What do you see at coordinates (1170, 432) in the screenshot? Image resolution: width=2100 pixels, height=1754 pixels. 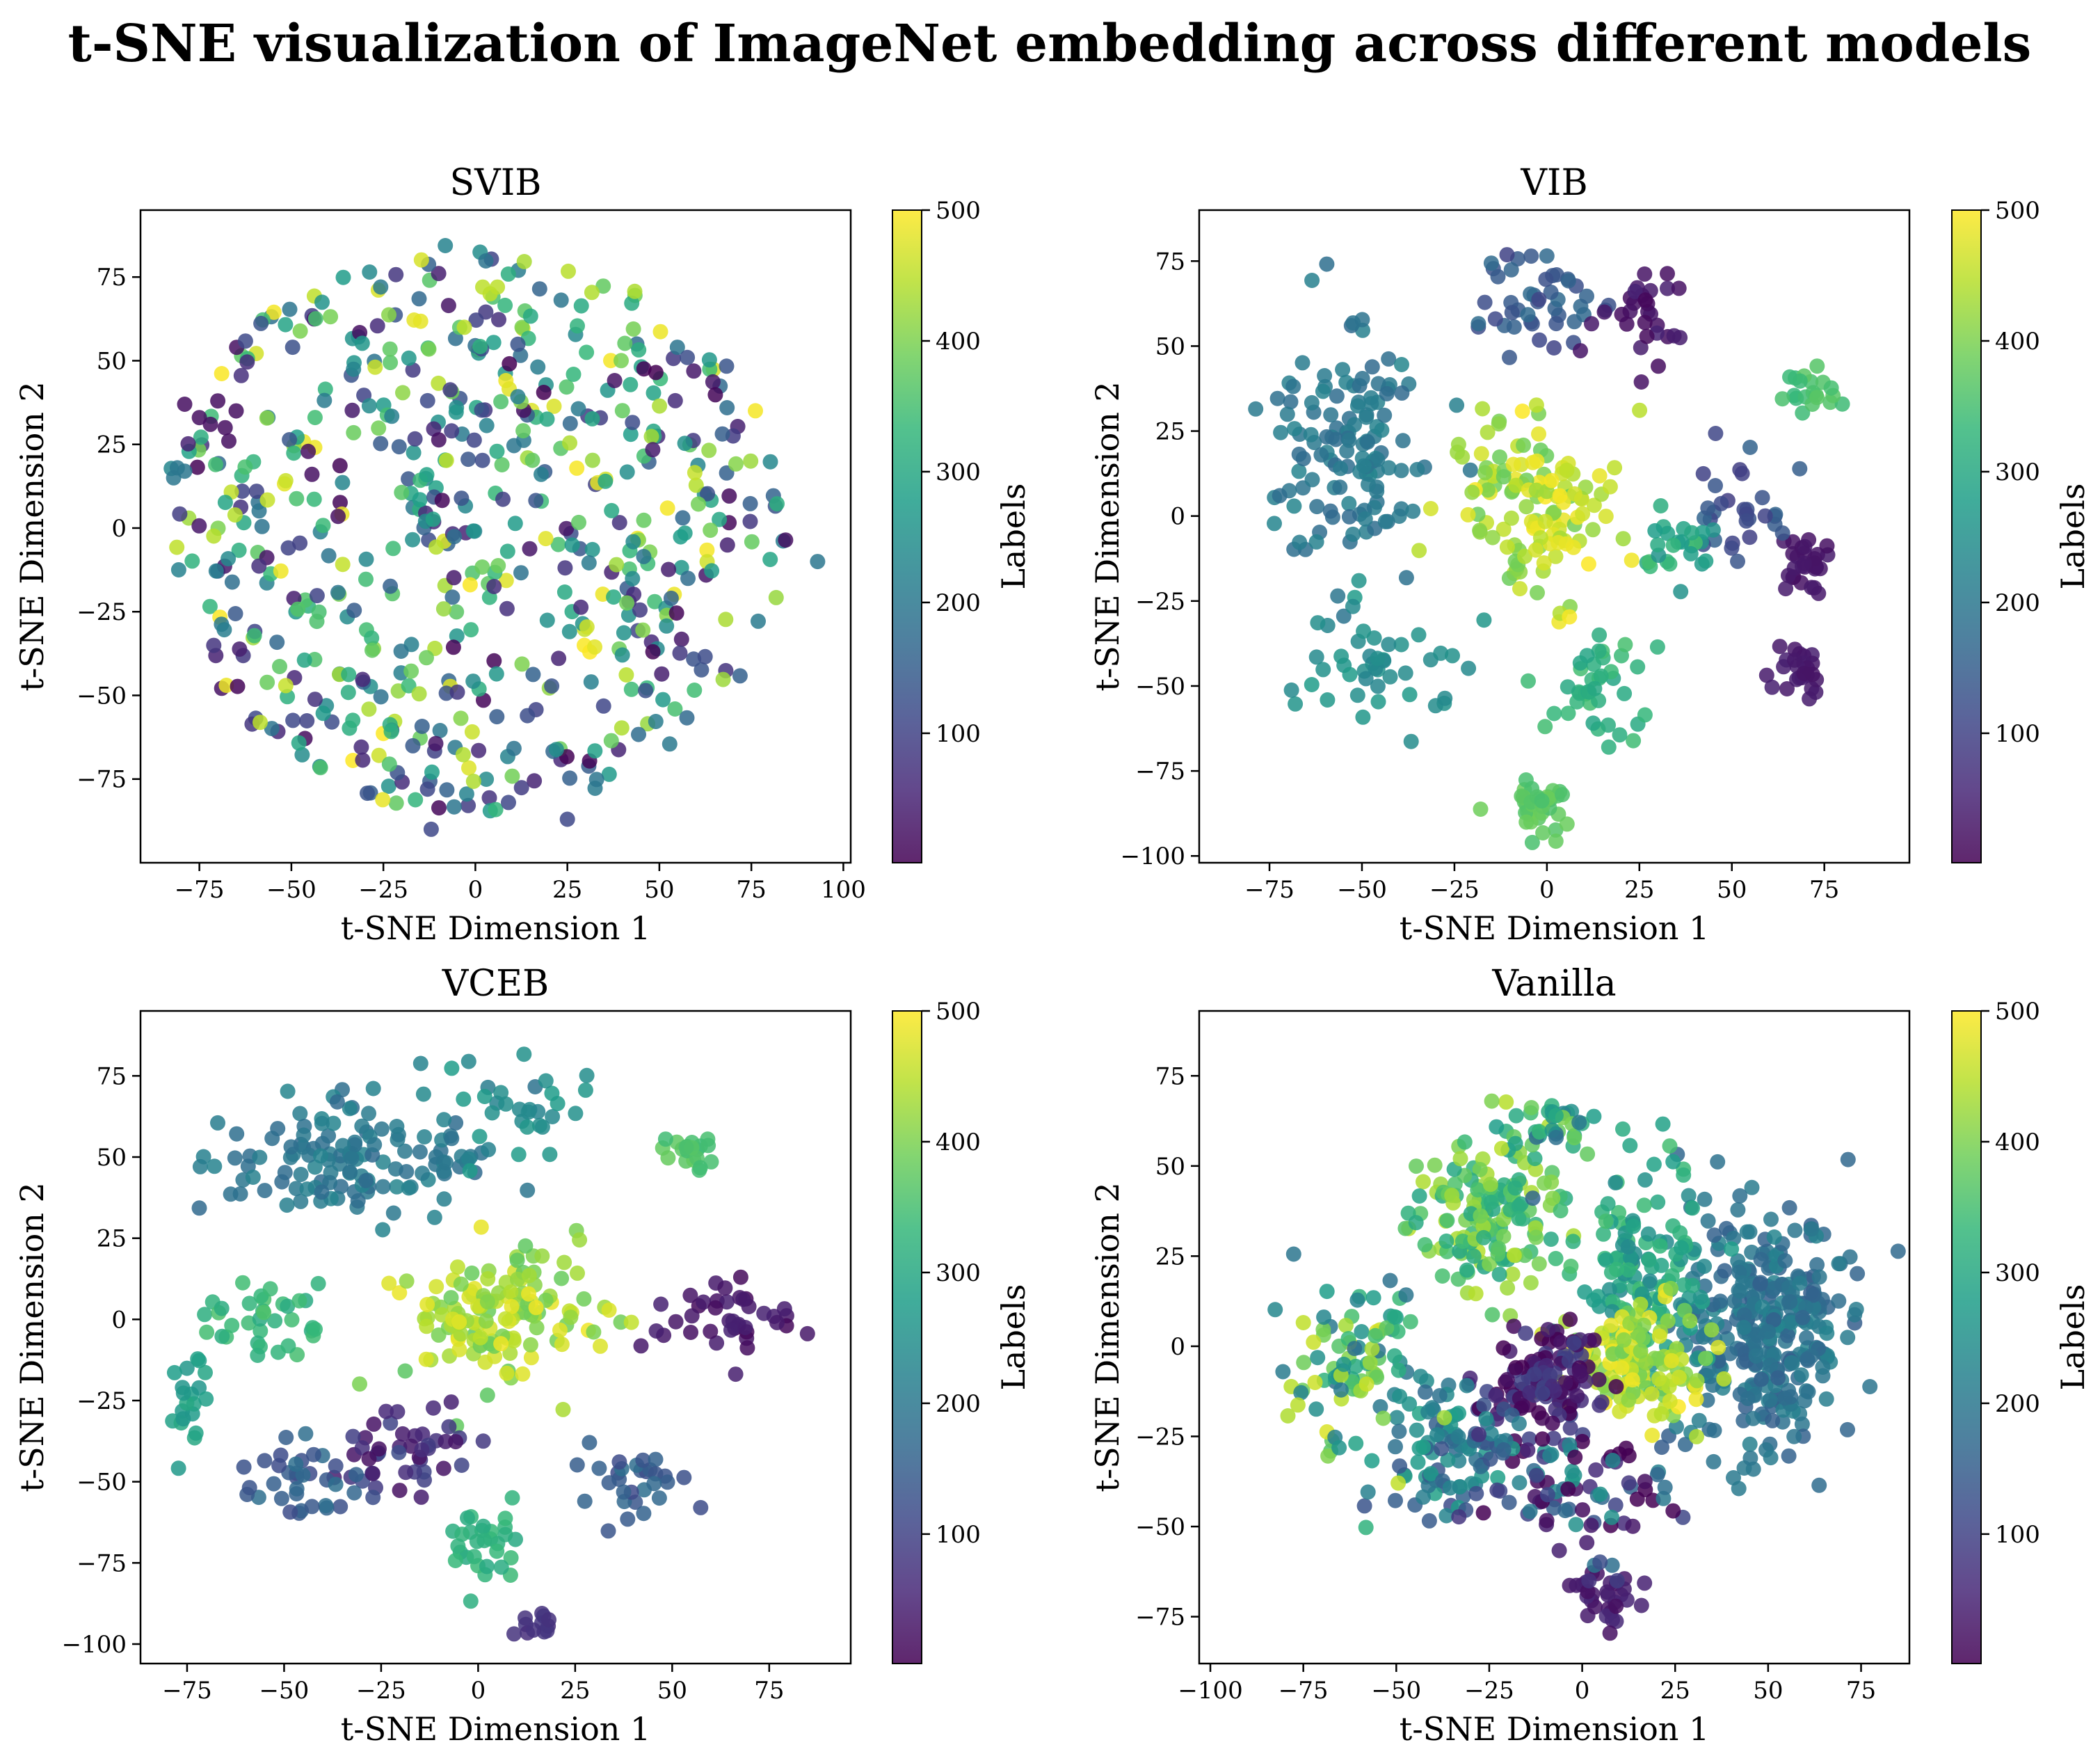 I see `y-tick-label: 25` at bounding box center [1170, 432].